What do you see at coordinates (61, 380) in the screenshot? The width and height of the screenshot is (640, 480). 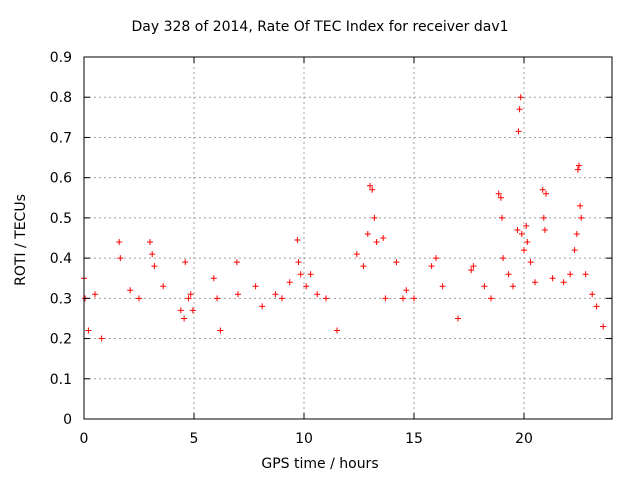 I see `y-tick-label: 0.1` at bounding box center [61, 380].